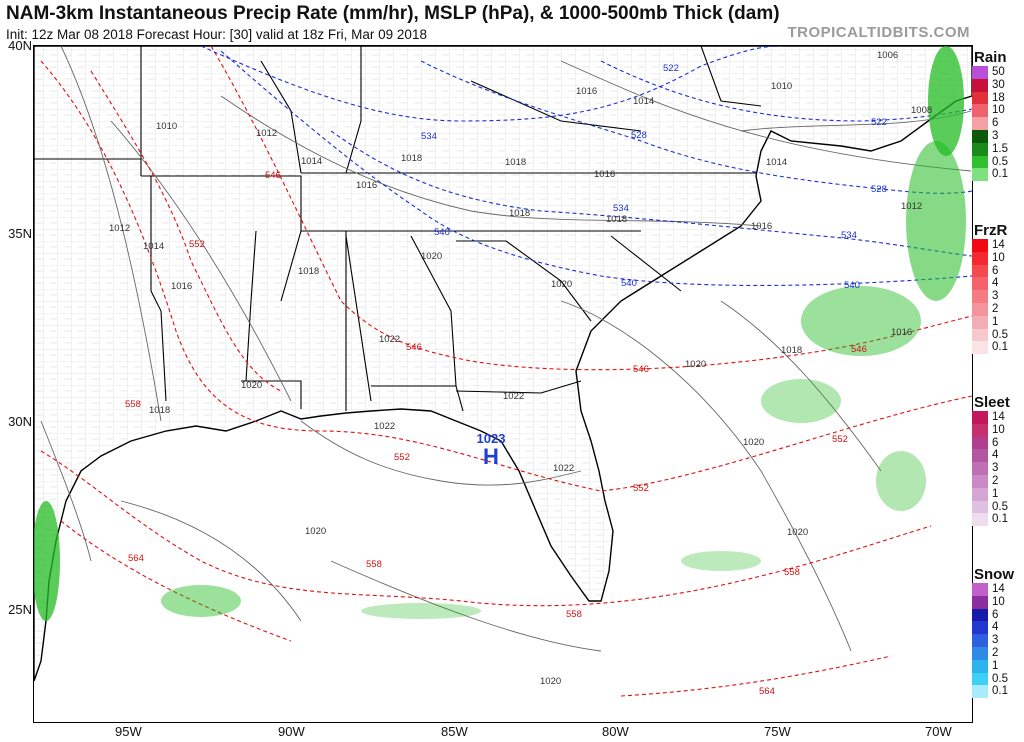 The width and height of the screenshot is (1024, 742). Describe the element at coordinates (997, 85) in the screenshot. I see `legend-entry: 30` at that location.